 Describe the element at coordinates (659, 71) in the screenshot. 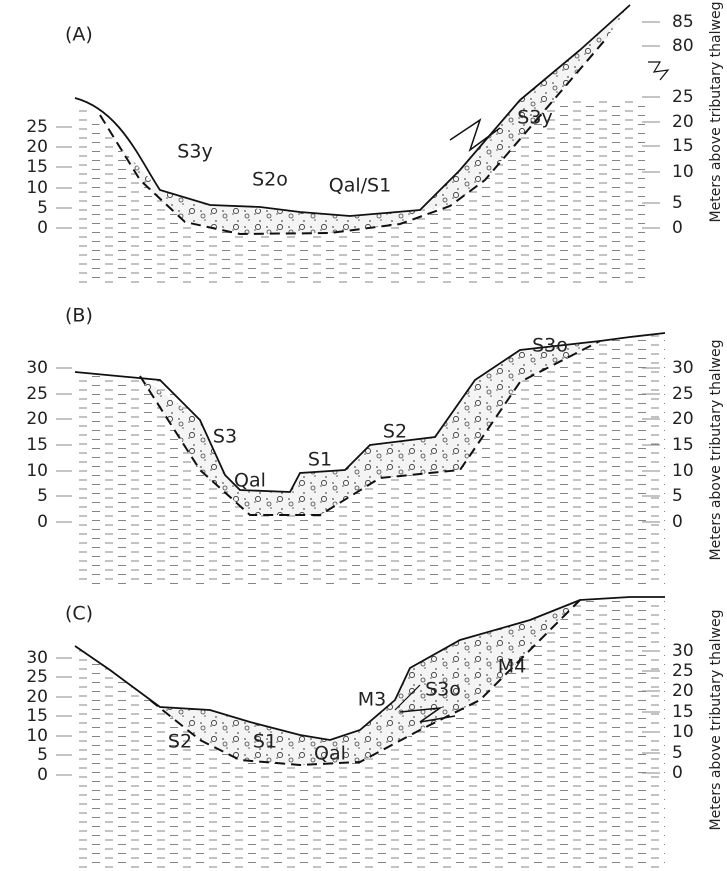

I see `axis-break` at that location.